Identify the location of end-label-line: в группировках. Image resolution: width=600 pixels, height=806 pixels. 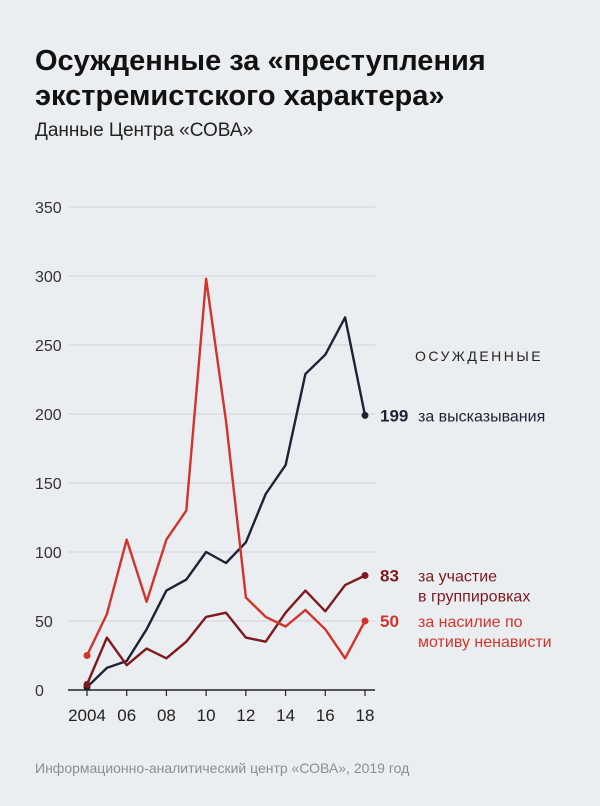
(474, 596).